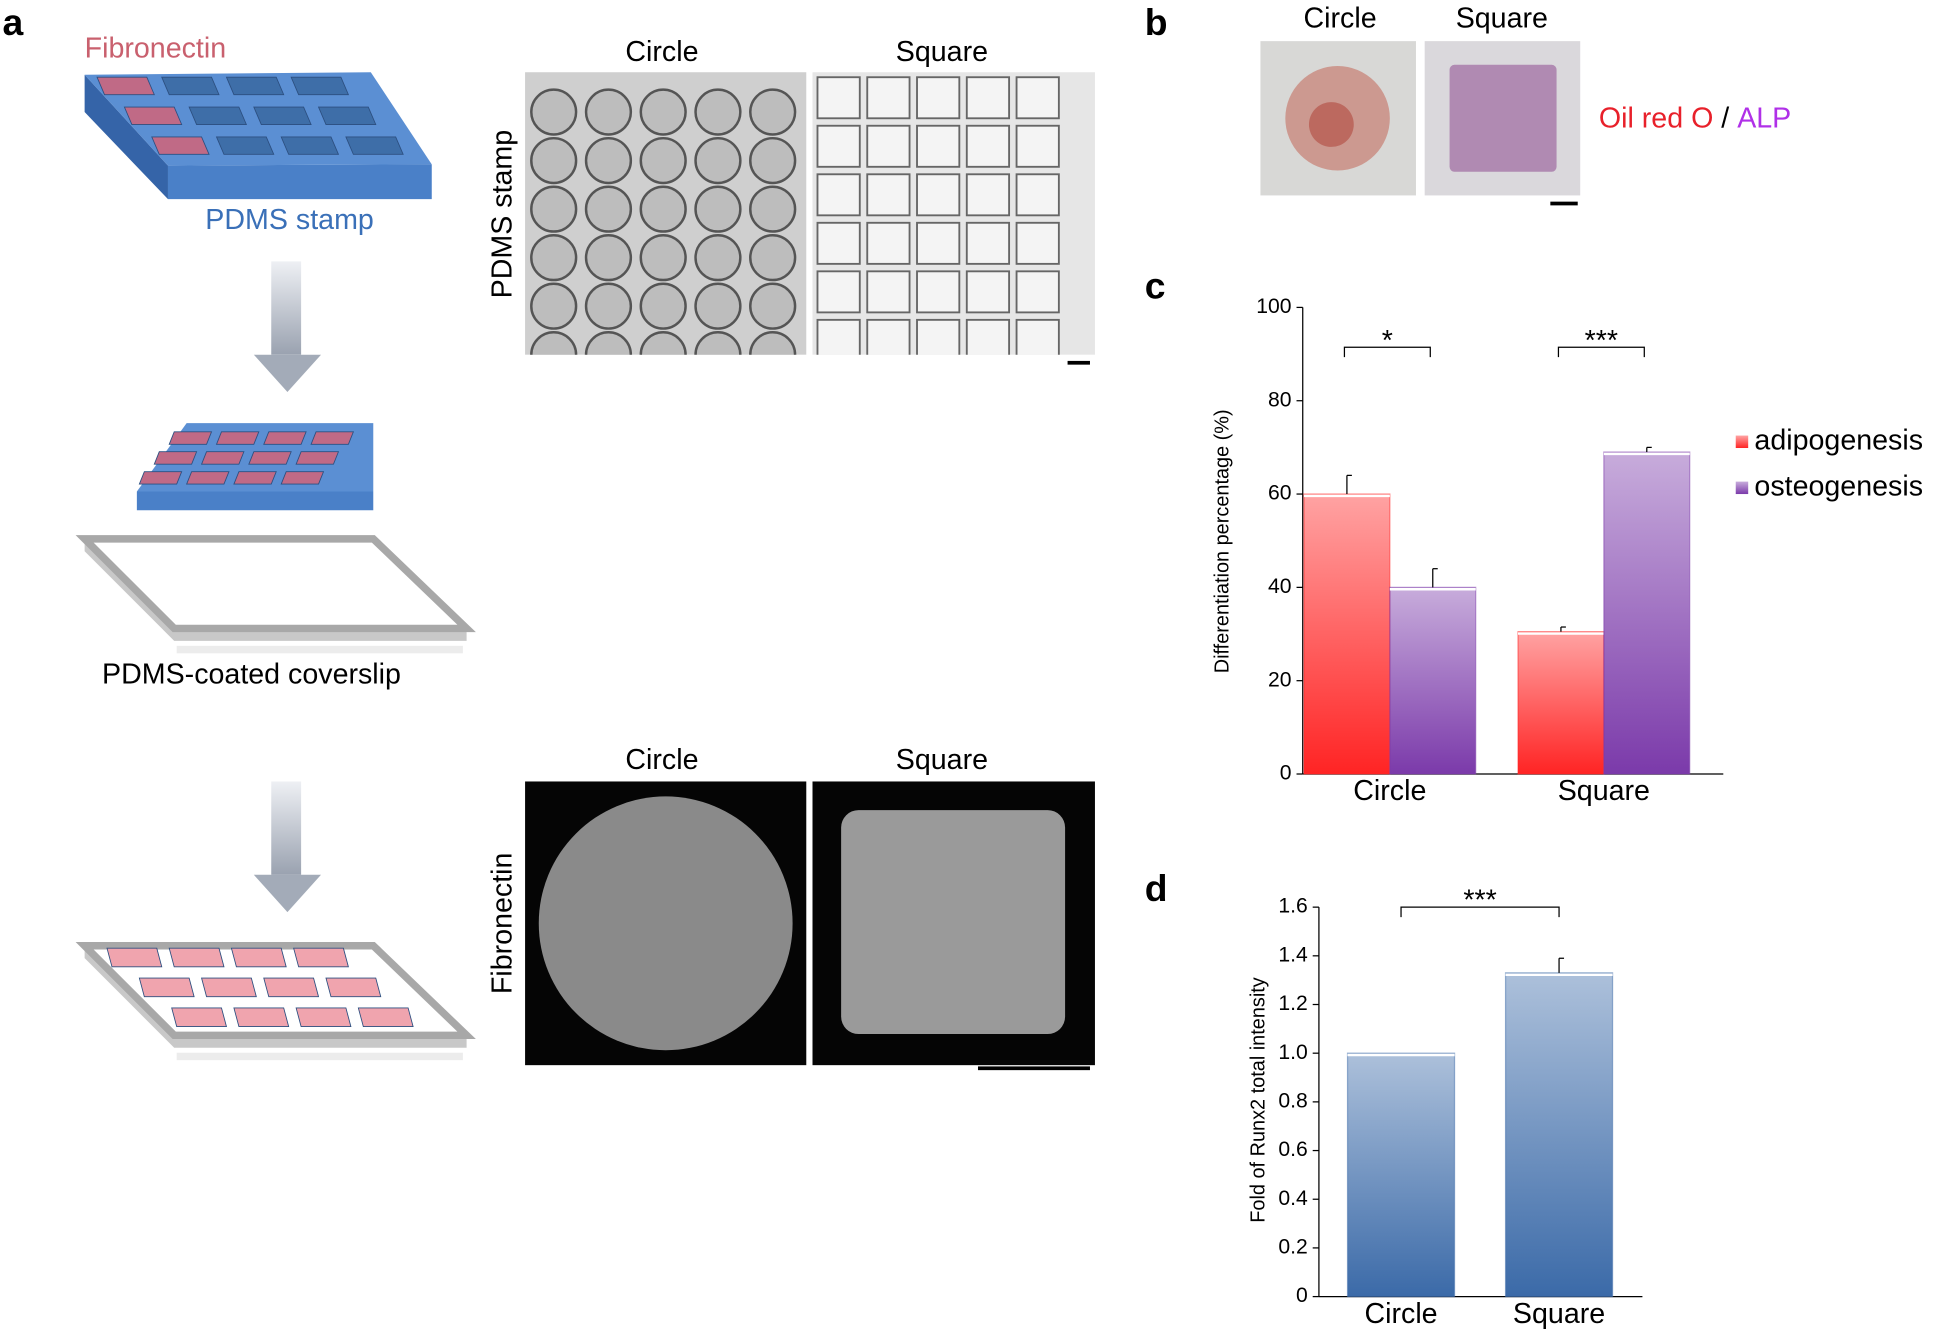 The width and height of the screenshot is (1951, 1334). I want to click on y-tick-label: 0.6, so click(1292, 1149).